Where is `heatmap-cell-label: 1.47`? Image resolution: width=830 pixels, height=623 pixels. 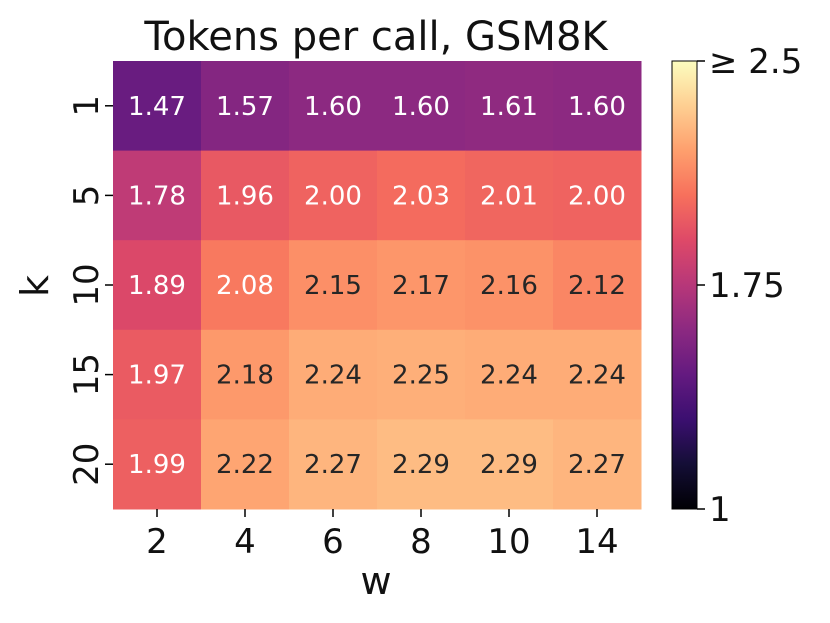 heatmap-cell-label: 1.47 is located at coordinates (157, 107).